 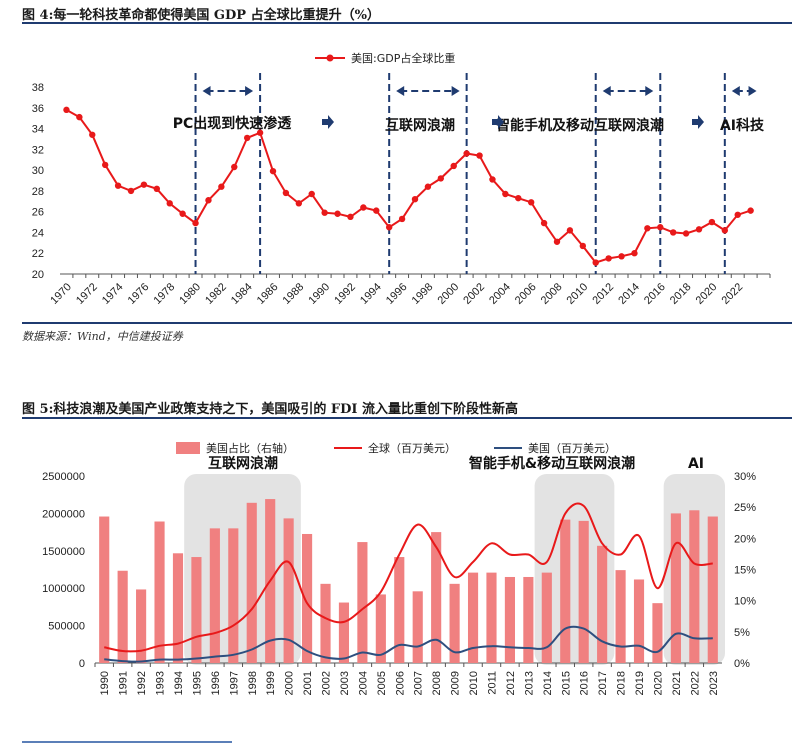 I want to click on x-tick-label: 2016, so click(x=655, y=294).